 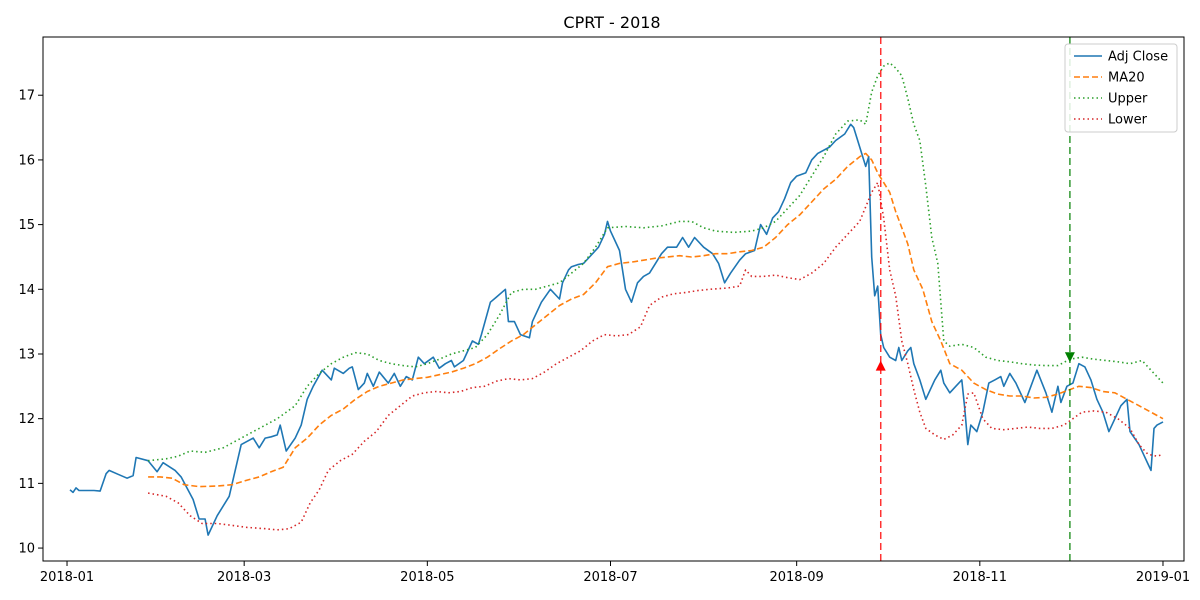 What do you see at coordinates (26, 290) in the screenshot?
I see `y-tick-label: 14` at bounding box center [26, 290].